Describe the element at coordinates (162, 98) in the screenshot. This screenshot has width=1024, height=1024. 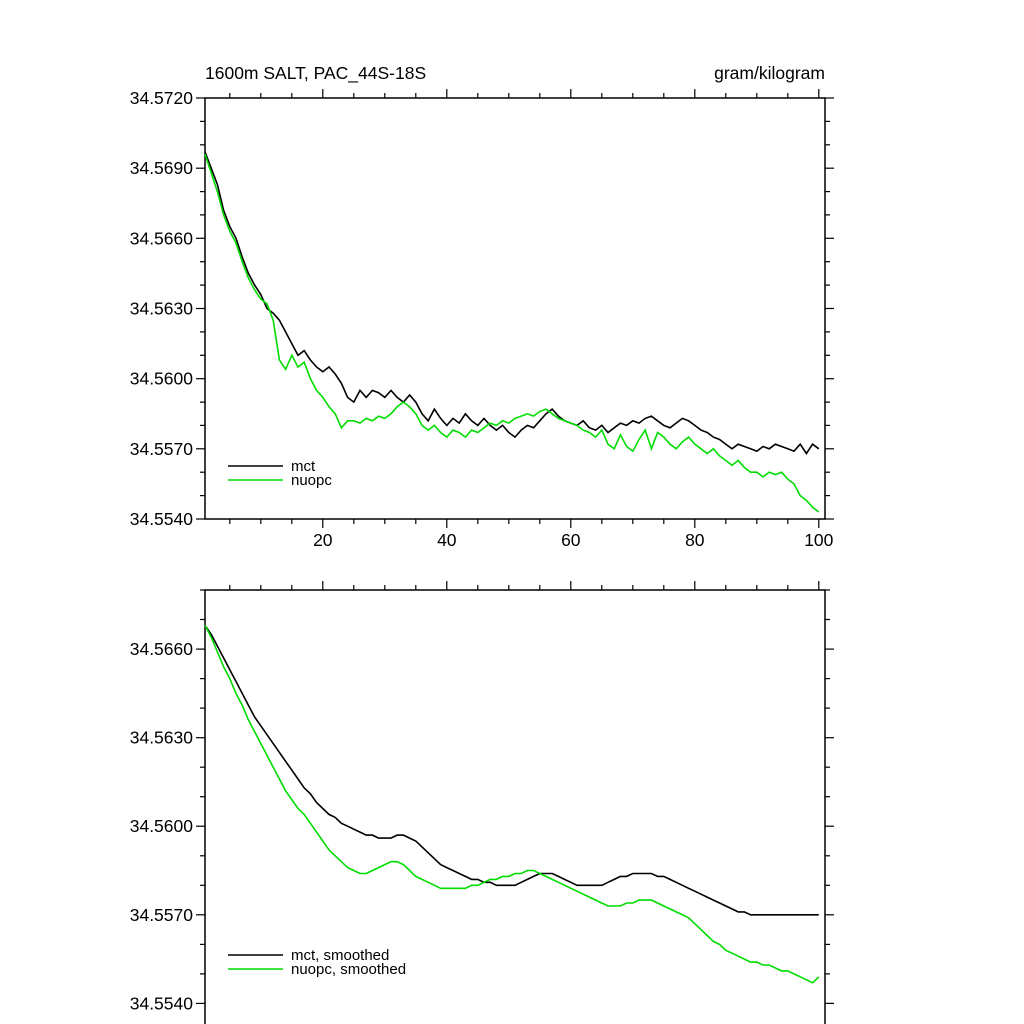
I see `y-tick-label: 34.5720` at that location.